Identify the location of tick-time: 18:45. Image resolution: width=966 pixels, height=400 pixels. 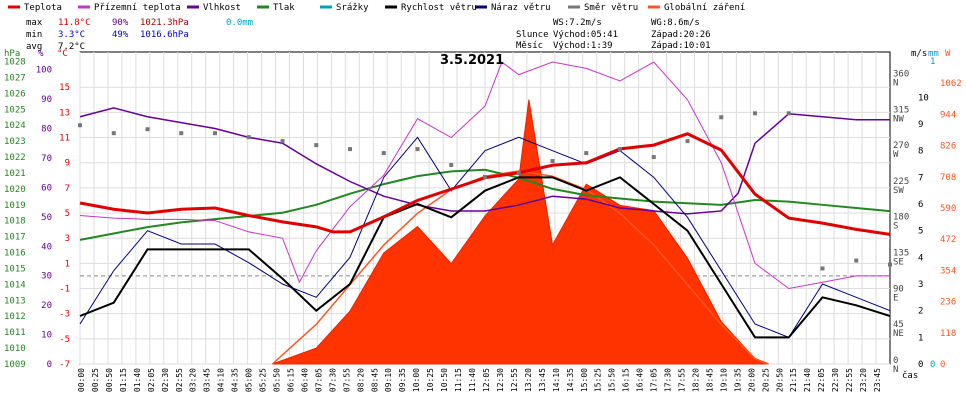
(709, 380).